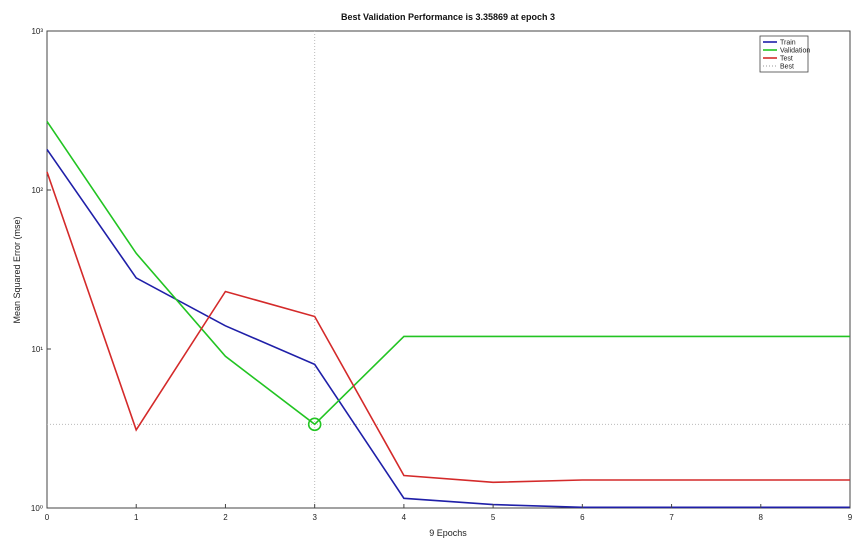 Image resolution: width=853 pixels, height=545 pixels. I want to click on y-tick-label: 10¹, so click(37, 349).